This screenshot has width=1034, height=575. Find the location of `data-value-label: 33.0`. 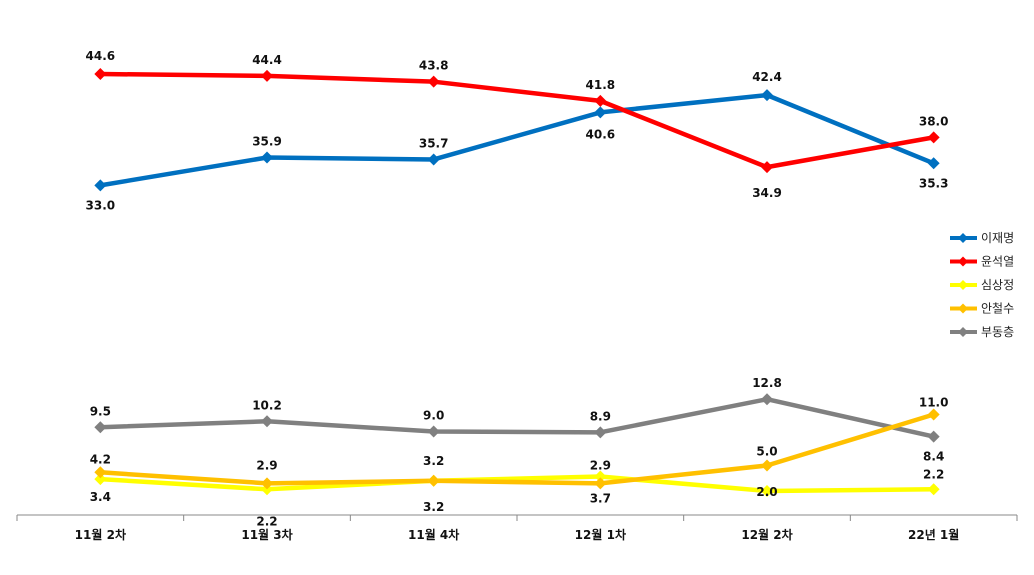

data-value-label: 33.0 is located at coordinates (101, 205).